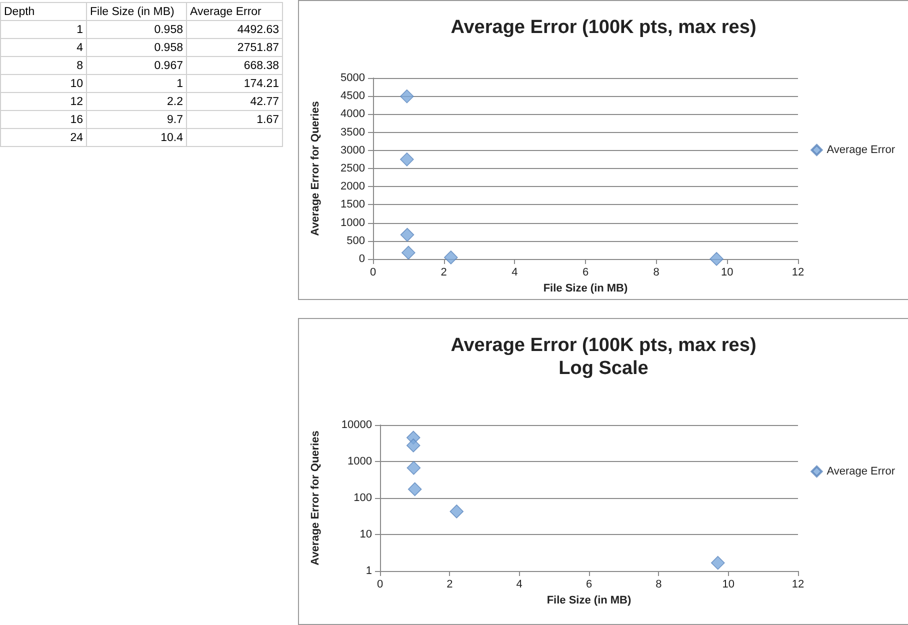 The width and height of the screenshot is (908, 625). Describe the element at coordinates (603, 368) in the screenshot. I see `chart-subtitle: Log Scale` at that location.